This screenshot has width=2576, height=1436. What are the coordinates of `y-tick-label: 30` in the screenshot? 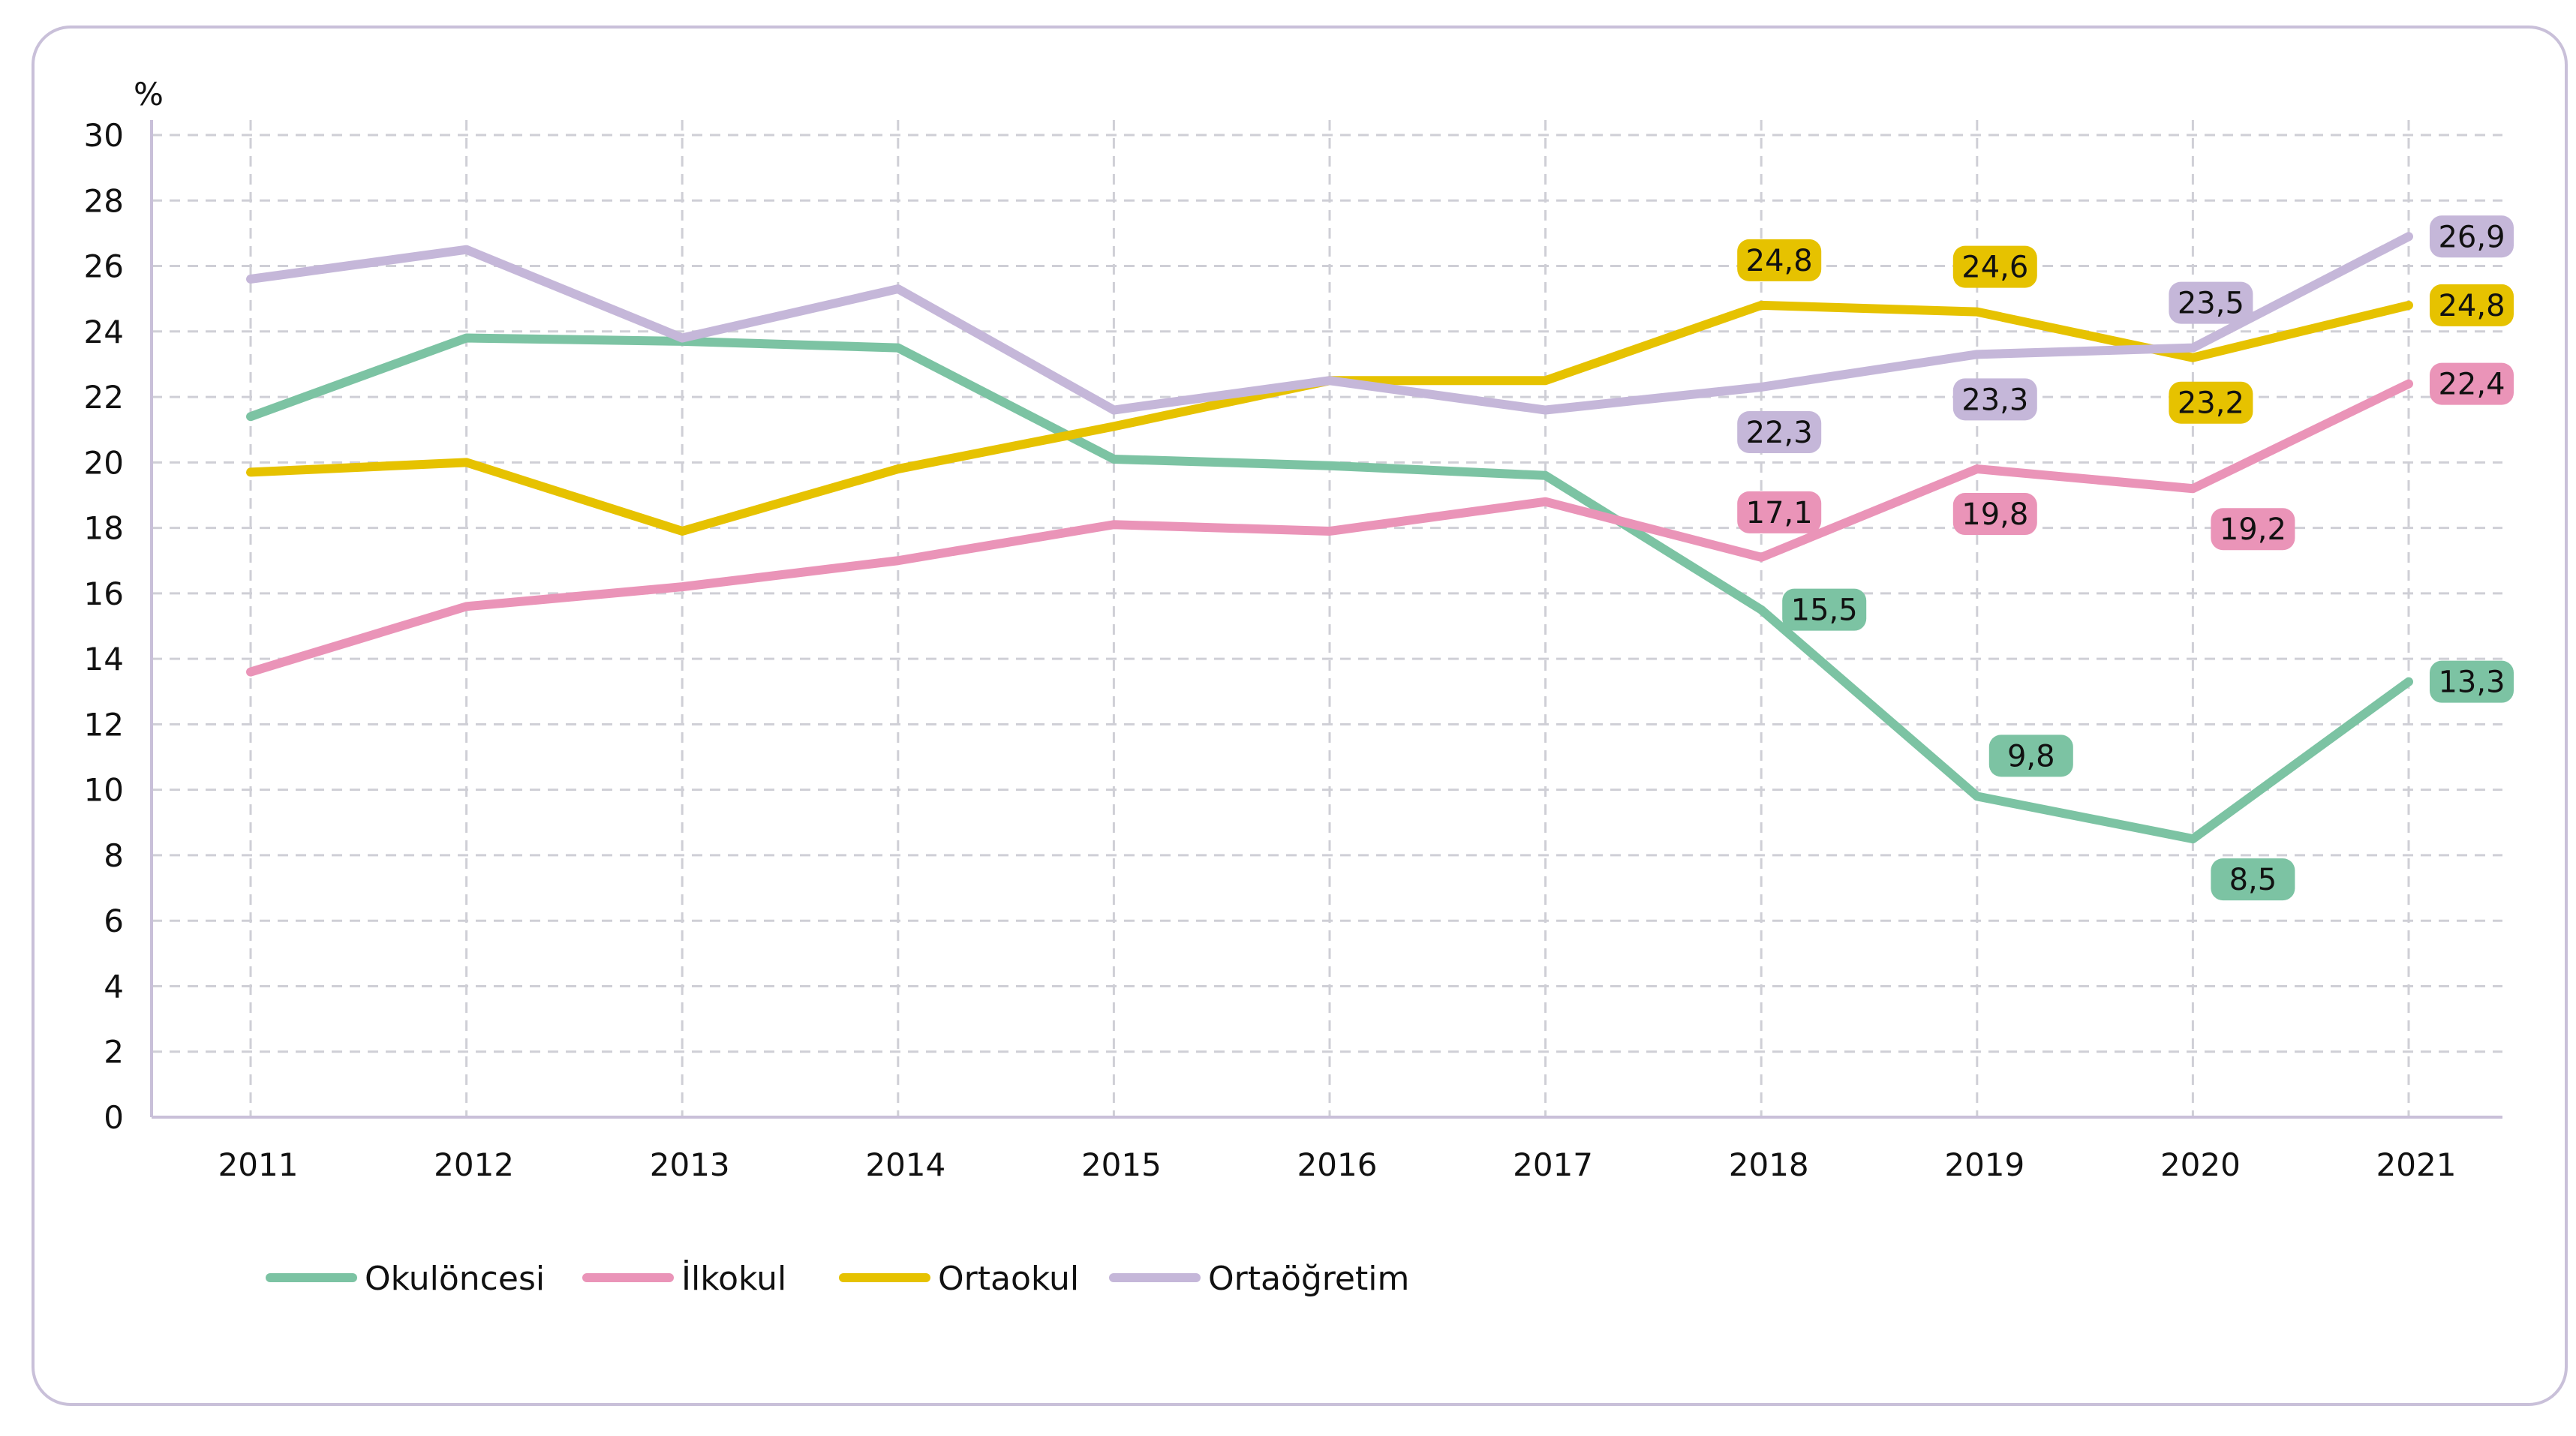 It's located at (104, 135).